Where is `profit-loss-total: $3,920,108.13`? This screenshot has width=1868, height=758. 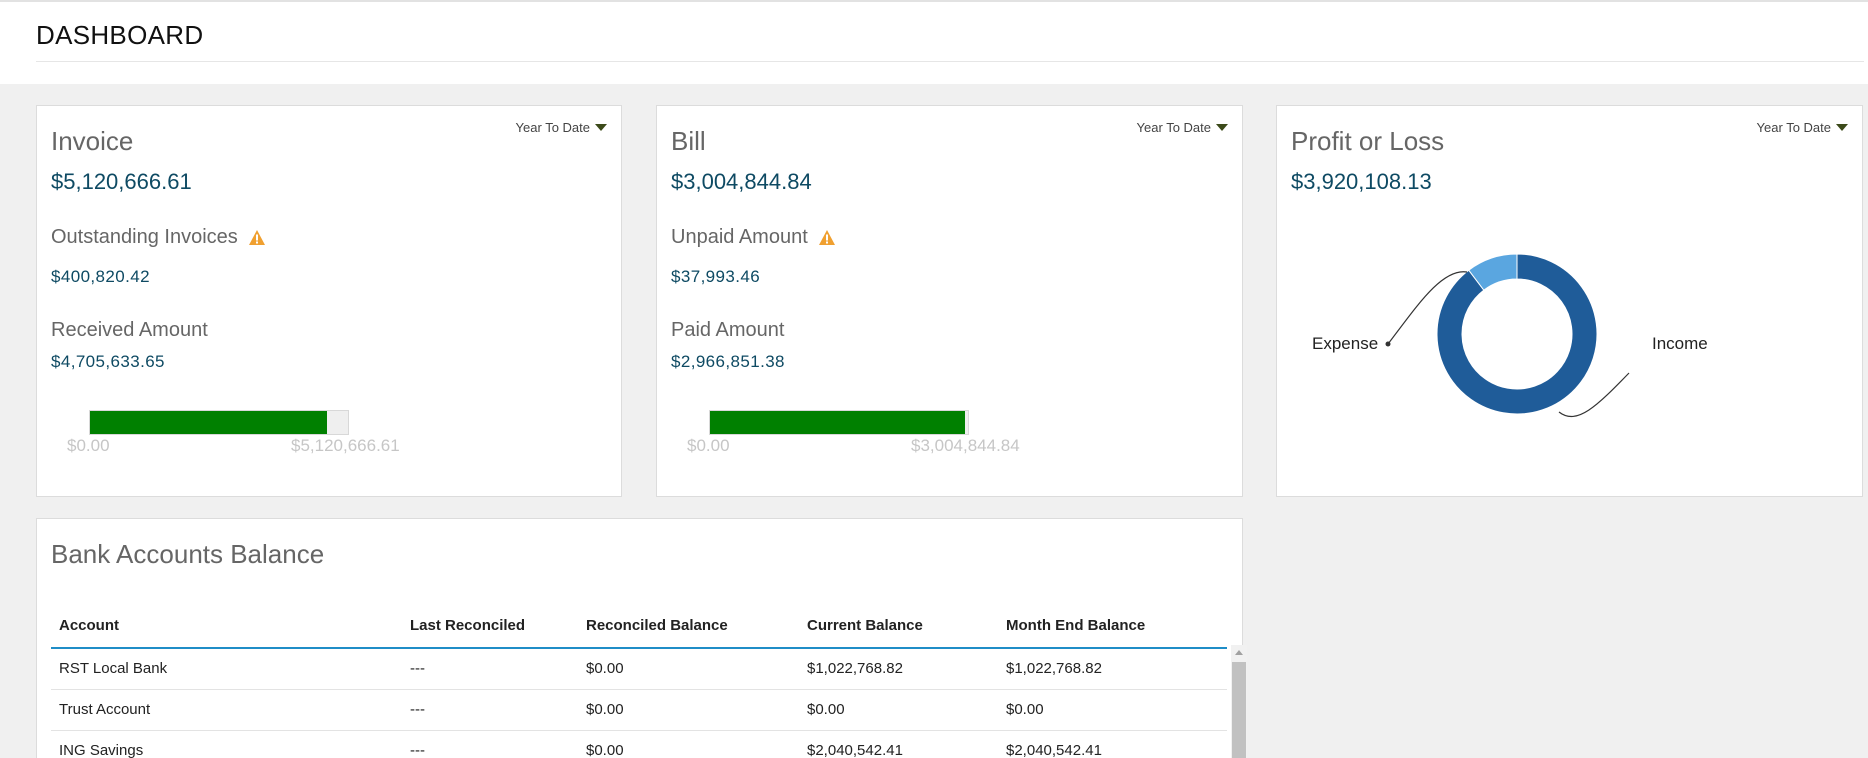 profit-loss-total: $3,920,108.13 is located at coordinates (1361, 181).